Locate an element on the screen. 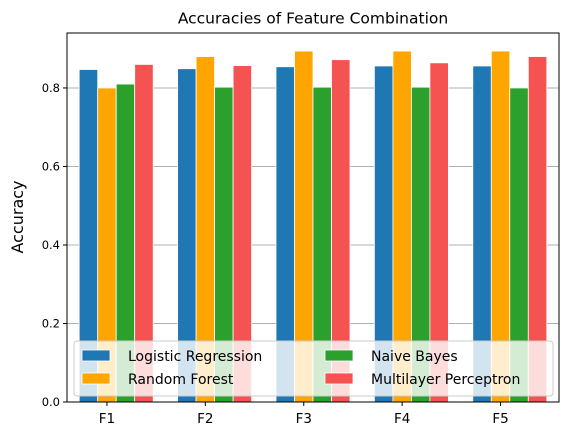 The height and width of the screenshot is (437, 572). y-tick-label: 0.8 is located at coordinates (51, 88).